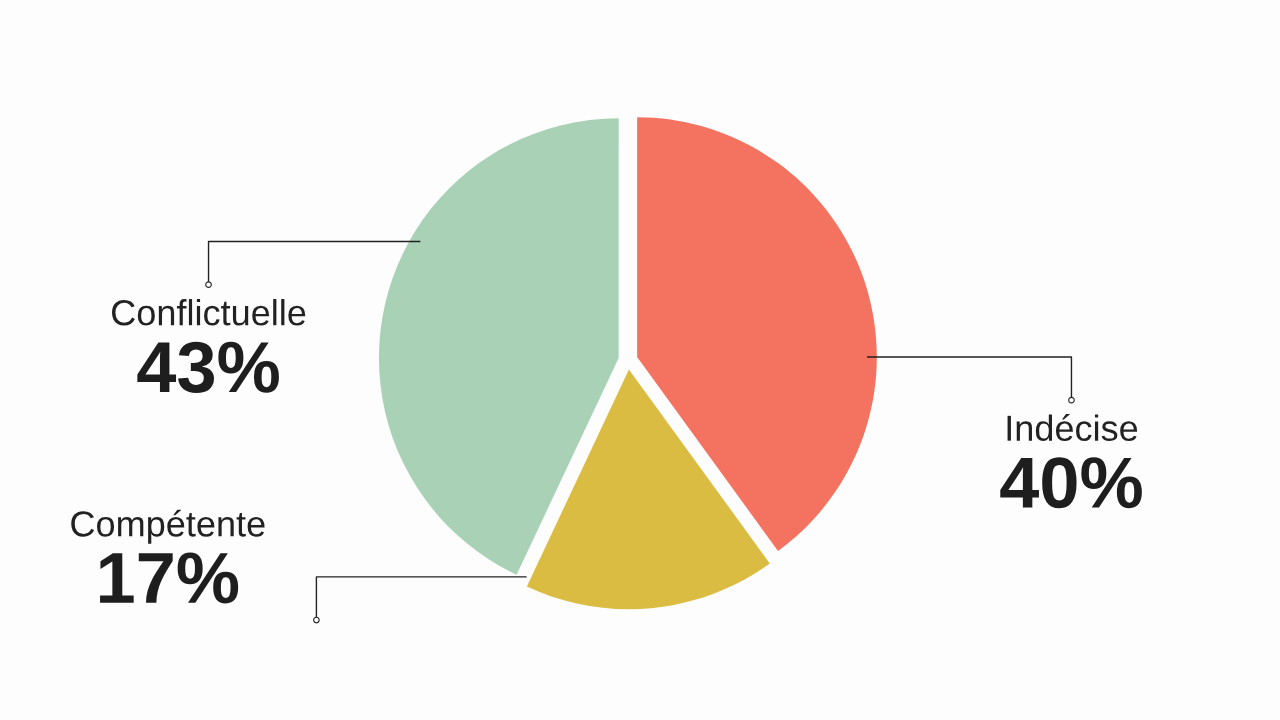 The height and width of the screenshot is (720, 1280). I want to click on data-label: 40%, so click(1071, 483).